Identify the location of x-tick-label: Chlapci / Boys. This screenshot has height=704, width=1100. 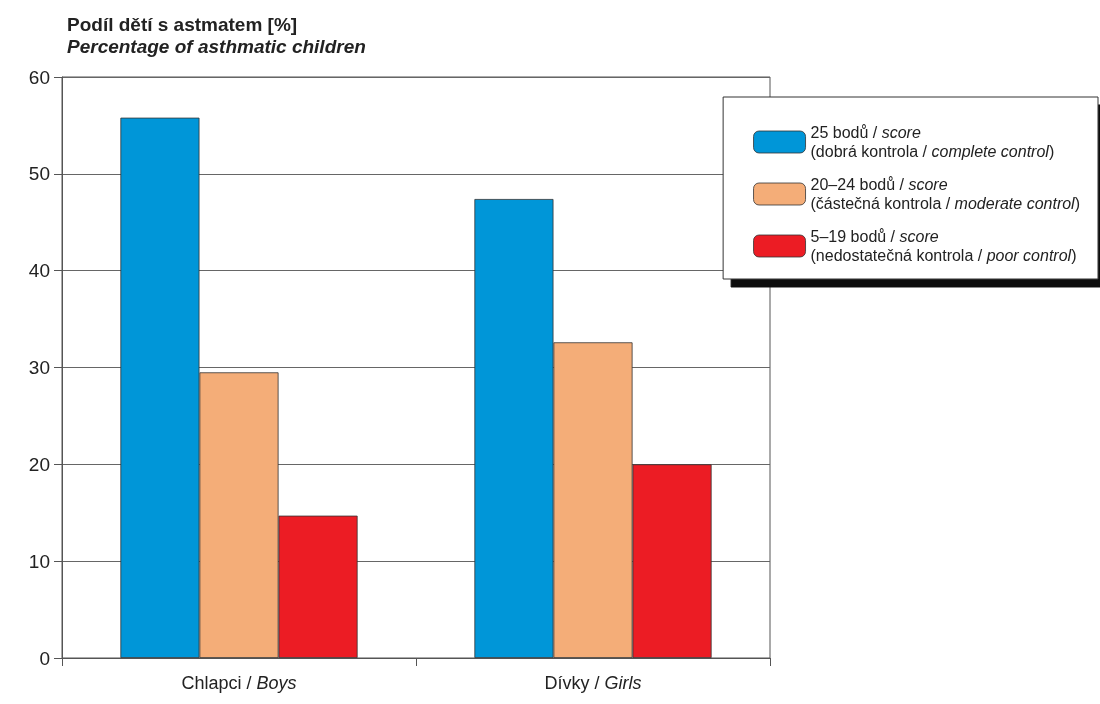
(239, 683).